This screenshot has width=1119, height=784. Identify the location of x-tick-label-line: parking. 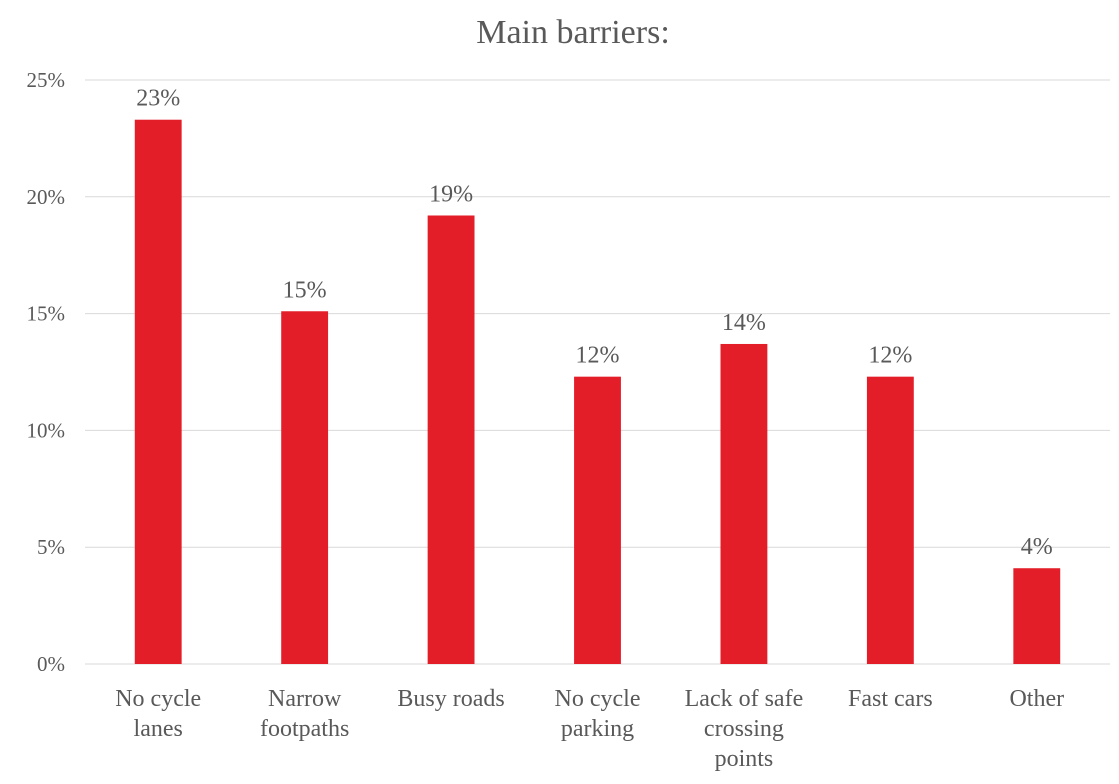
(597, 729).